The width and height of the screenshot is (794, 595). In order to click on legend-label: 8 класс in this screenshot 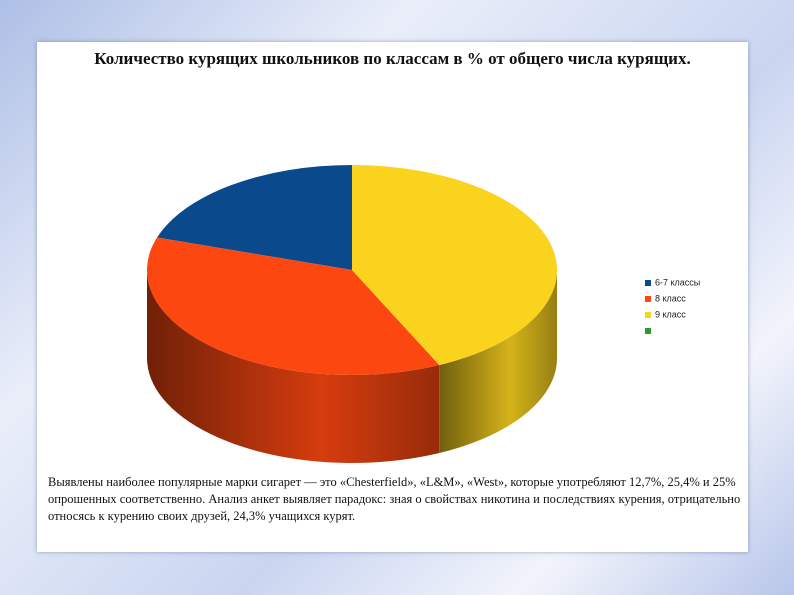, I will do `click(670, 298)`.